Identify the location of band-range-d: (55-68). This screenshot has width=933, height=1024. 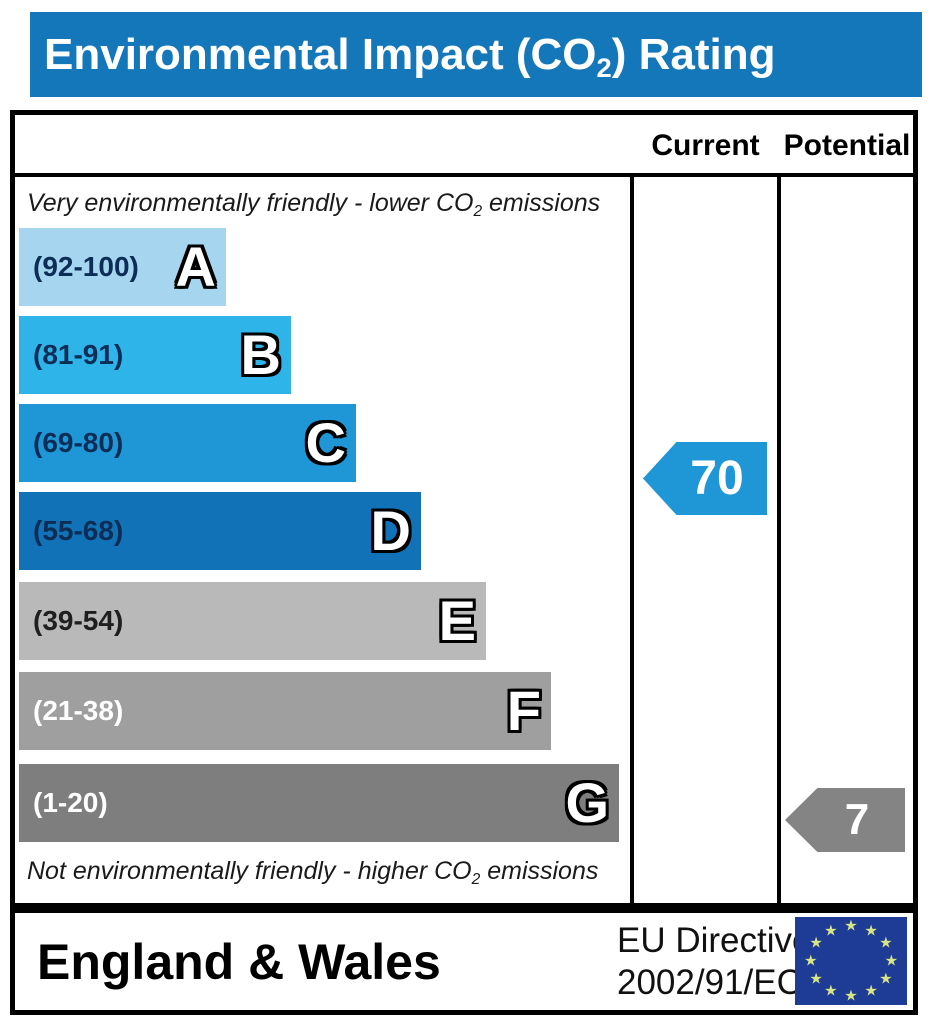
(78, 530).